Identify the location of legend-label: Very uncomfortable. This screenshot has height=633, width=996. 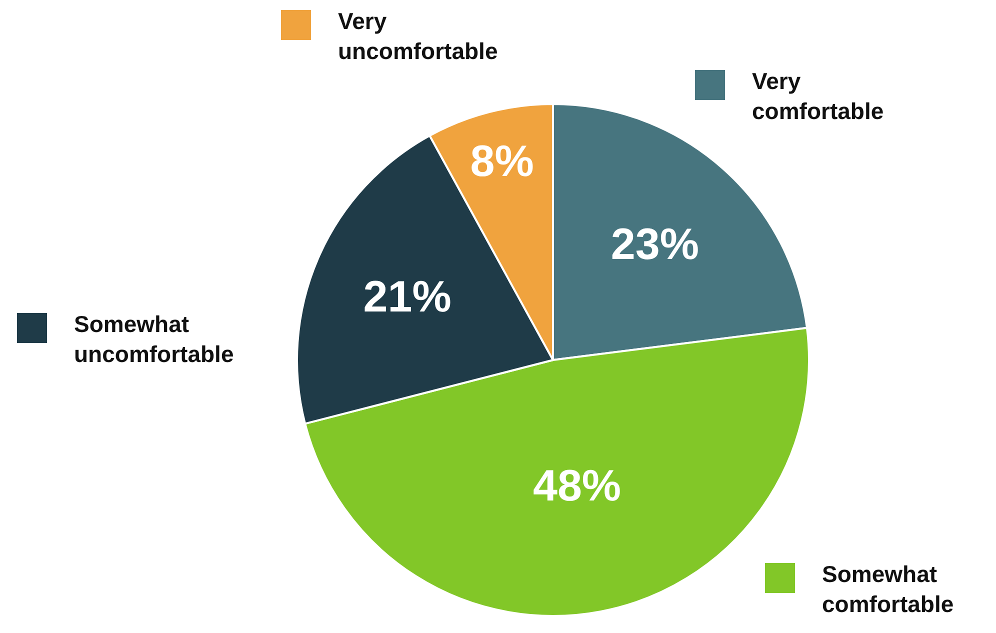
(418, 36).